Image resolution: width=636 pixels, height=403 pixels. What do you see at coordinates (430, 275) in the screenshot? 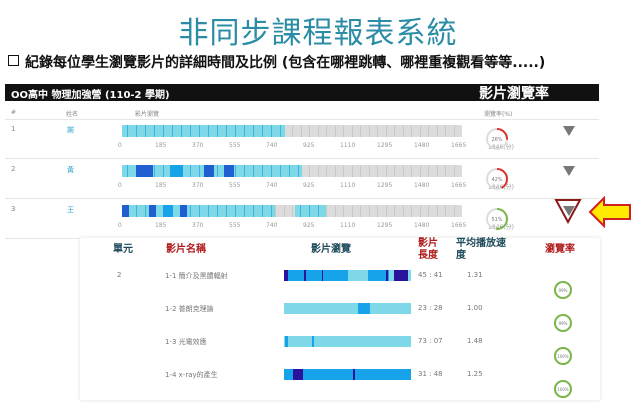
I see `video-length: 45 : 41` at bounding box center [430, 275].